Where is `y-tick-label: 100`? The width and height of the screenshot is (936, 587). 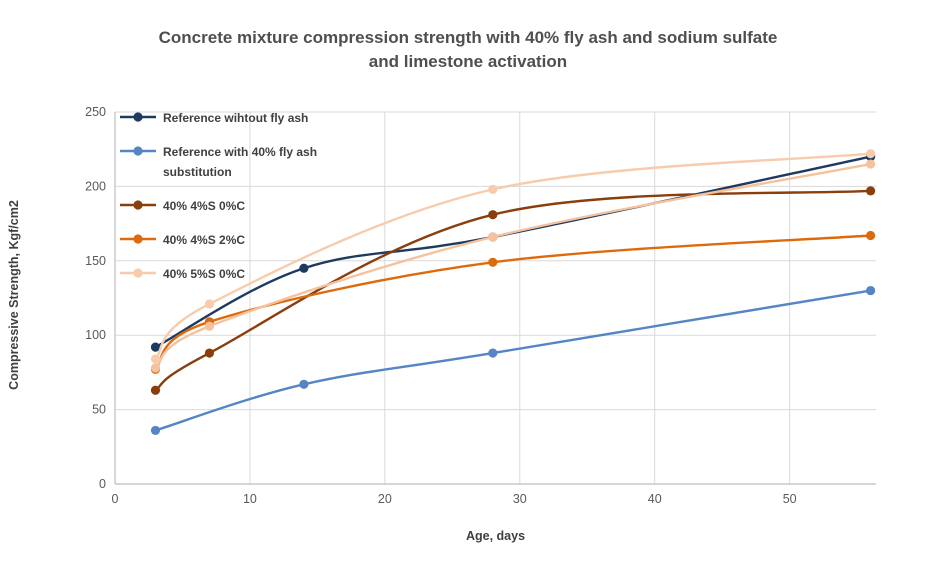
y-tick-label: 100 is located at coordinates (95, 335).